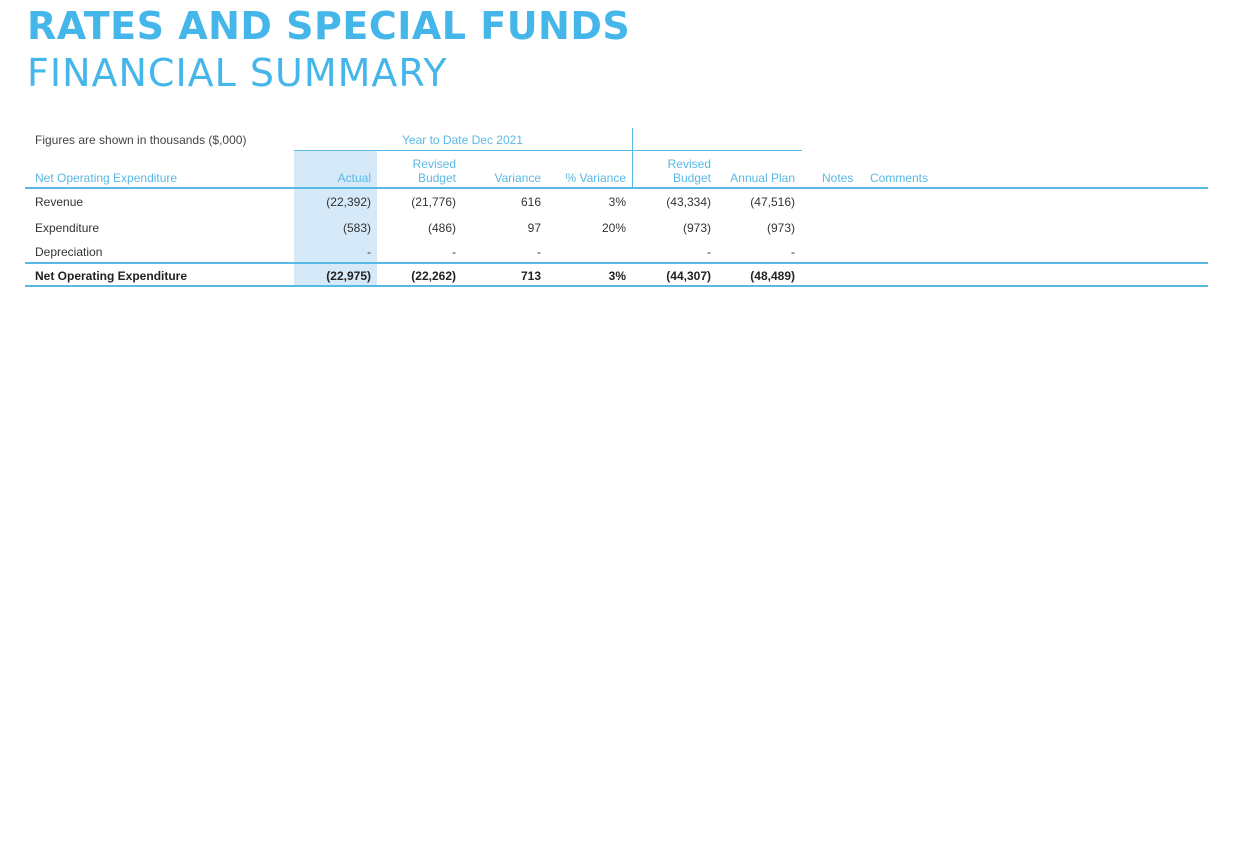 The image size is (1252, 863). Describe the element at coordinates (454, 252) in the screenshot. I see `cell-revised-budget: -` at that location.